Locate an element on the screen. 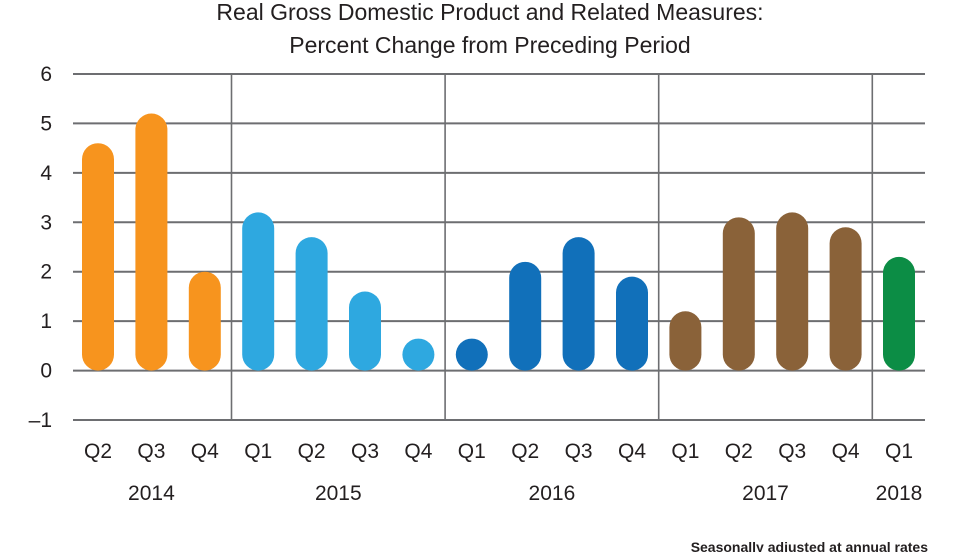 The height and width of the screenshot is (552, 980). bar-2018-q1 is located at coordinates (899, 313).